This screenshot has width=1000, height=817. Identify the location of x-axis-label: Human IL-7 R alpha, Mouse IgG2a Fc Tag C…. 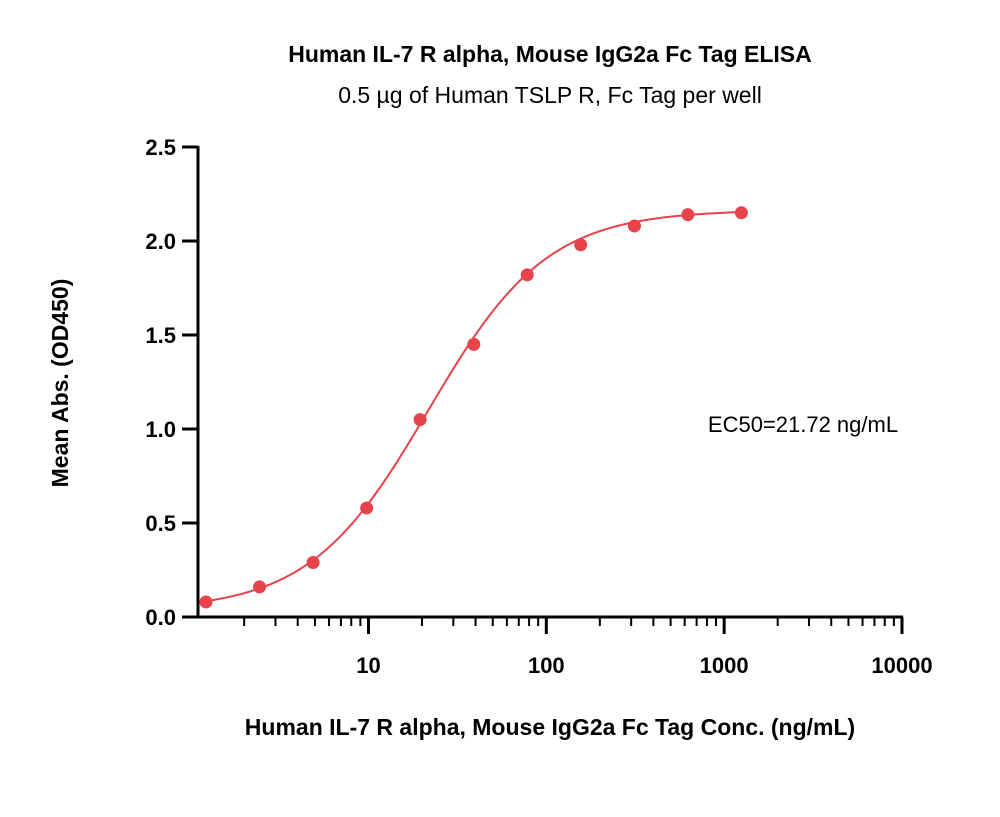
(550, 727).